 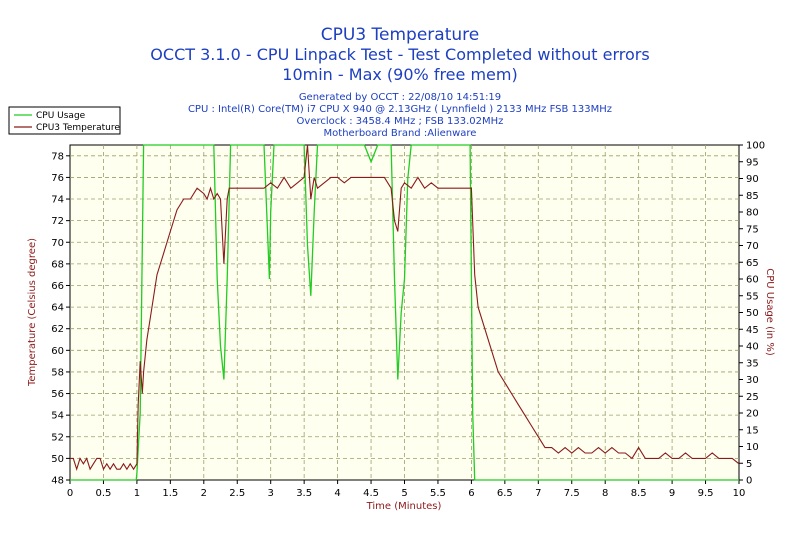 I want to click on y2-tick-label: 20, so click(x=752, y=414).